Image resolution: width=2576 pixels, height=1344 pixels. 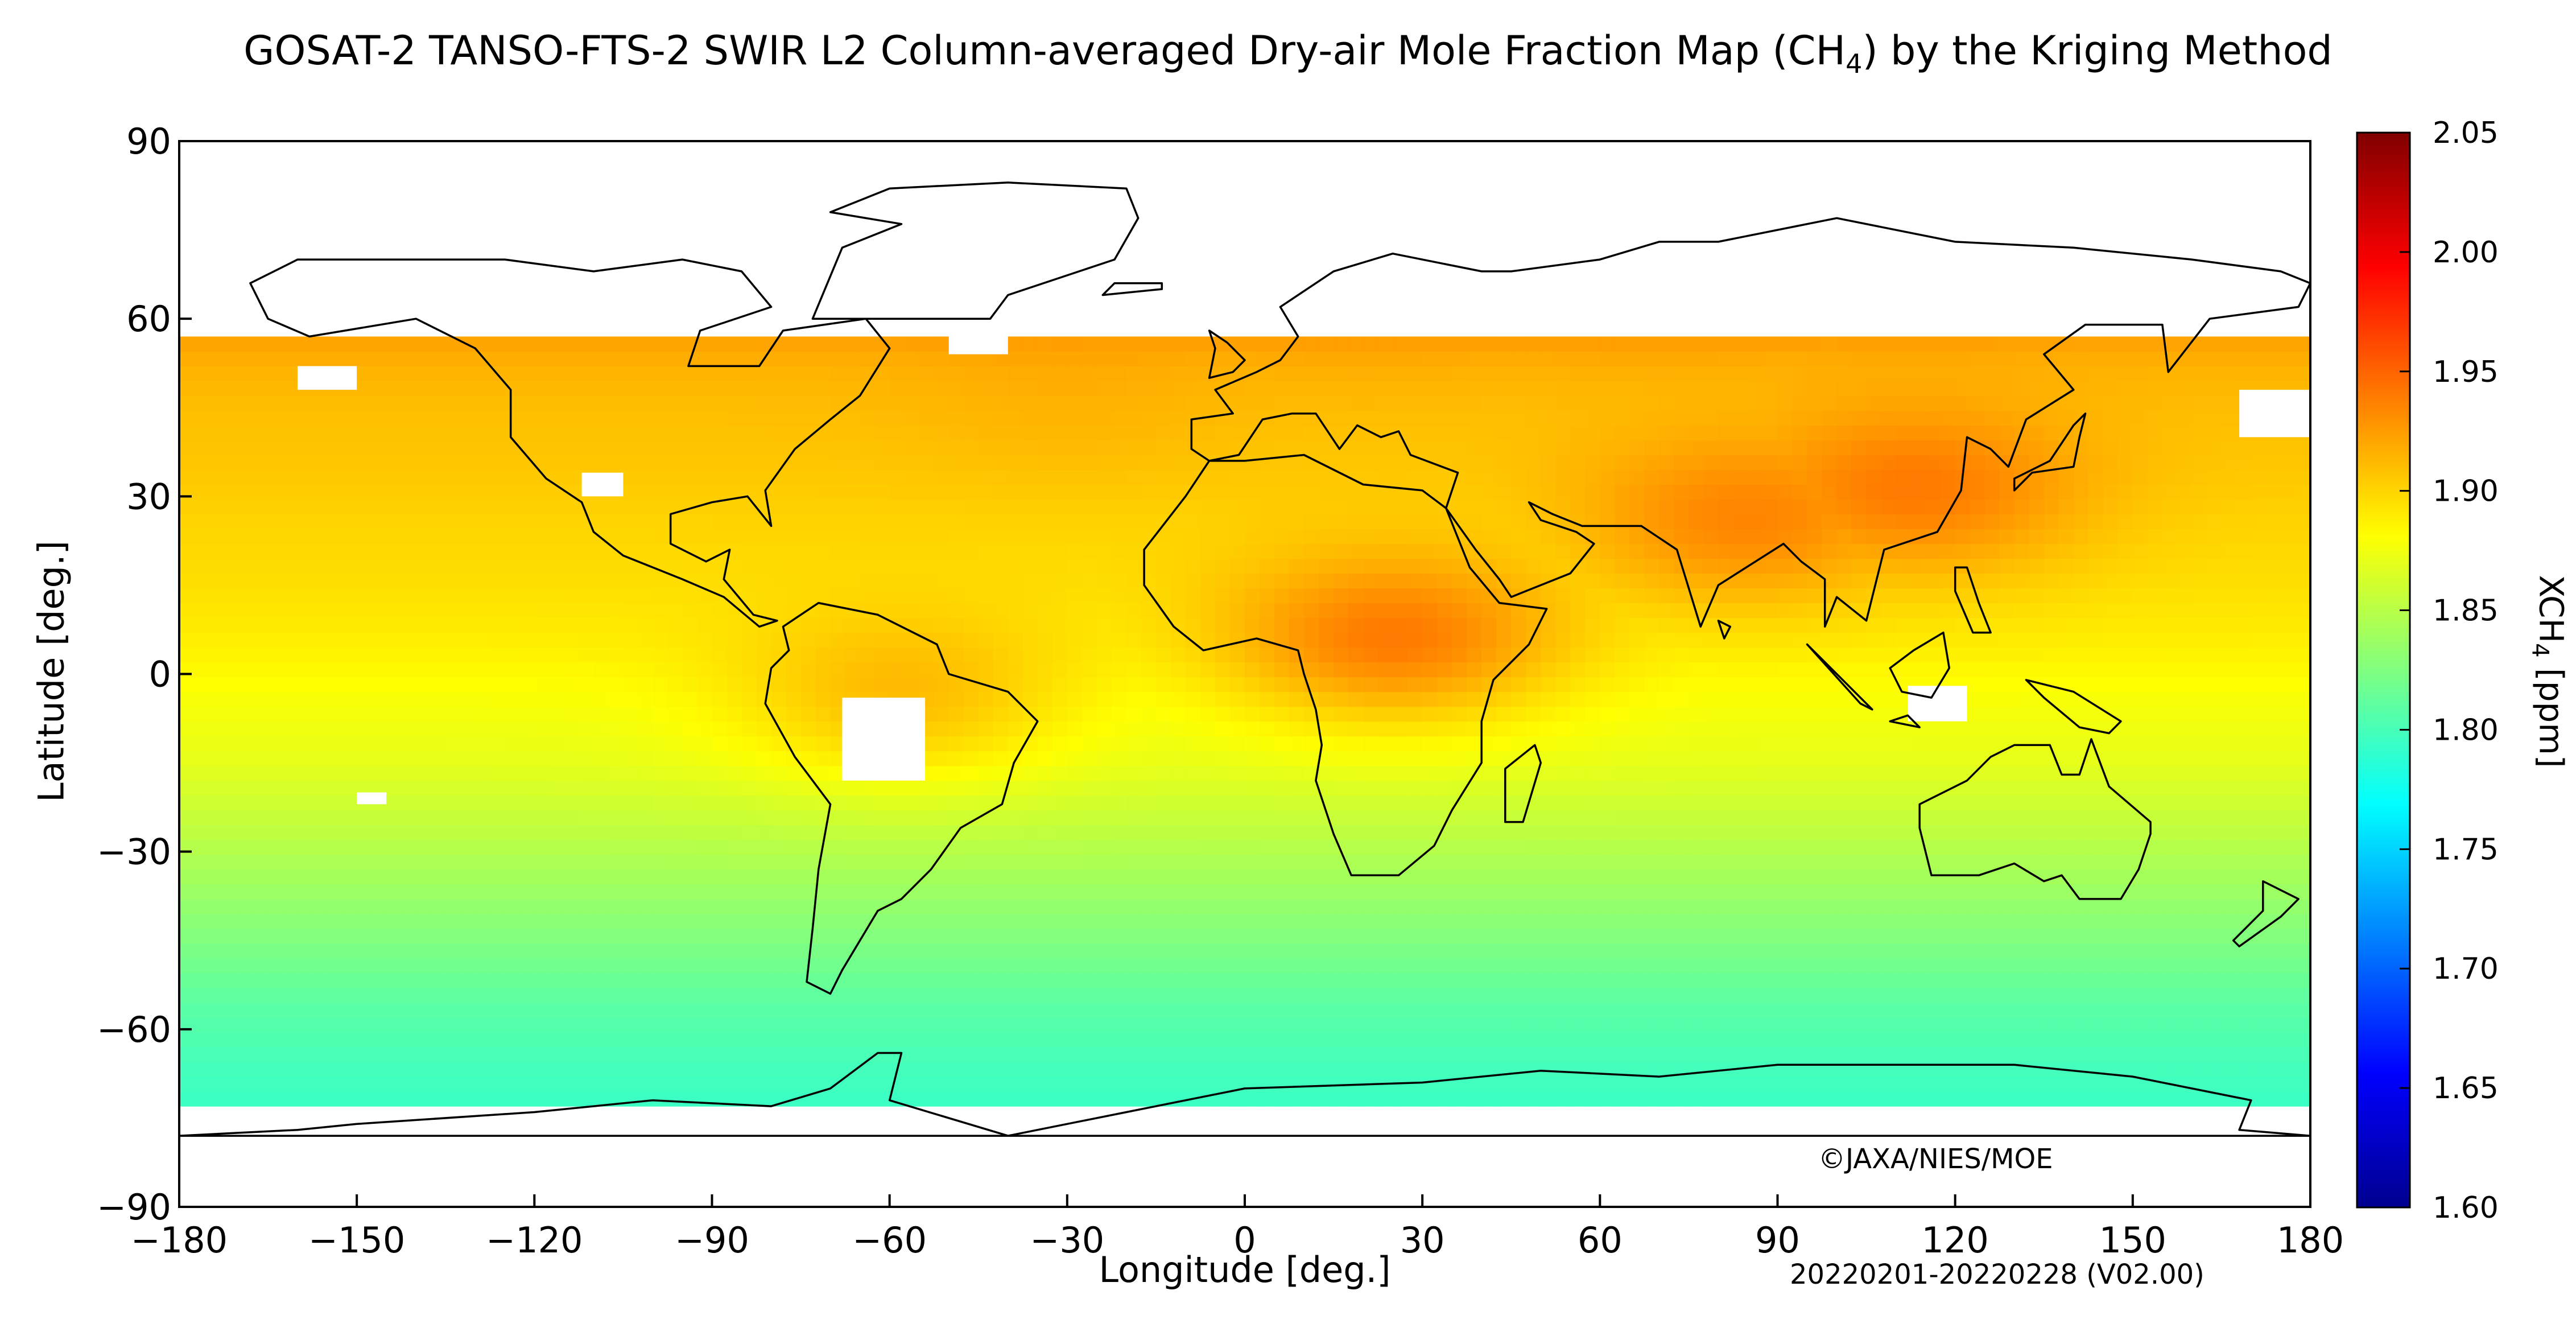 What do you see at coordinates (2466, 372) in the screenshot?
I see `colorbar-tick-label: 1.95` at bounding box center [2466, 372].